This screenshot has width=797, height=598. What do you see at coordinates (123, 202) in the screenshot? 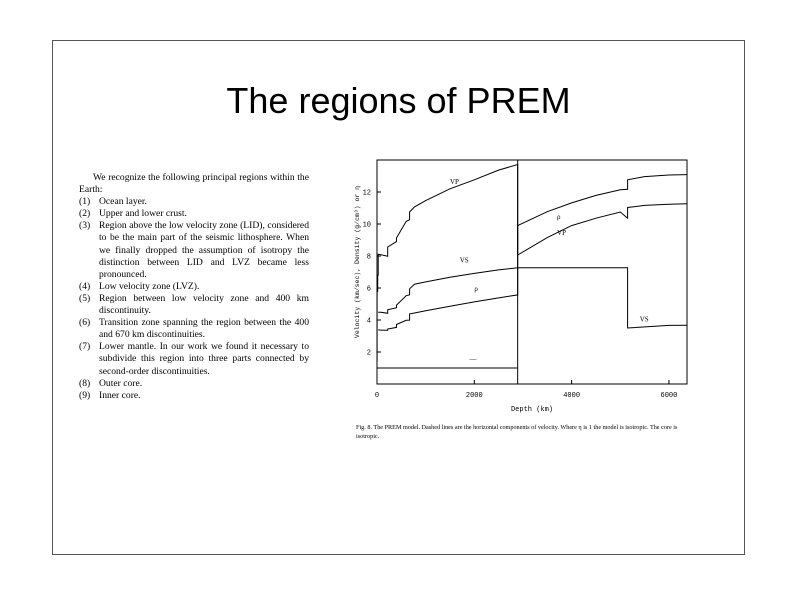
I see `region-text: Ocean layer.` at bounding box center [123, 202].